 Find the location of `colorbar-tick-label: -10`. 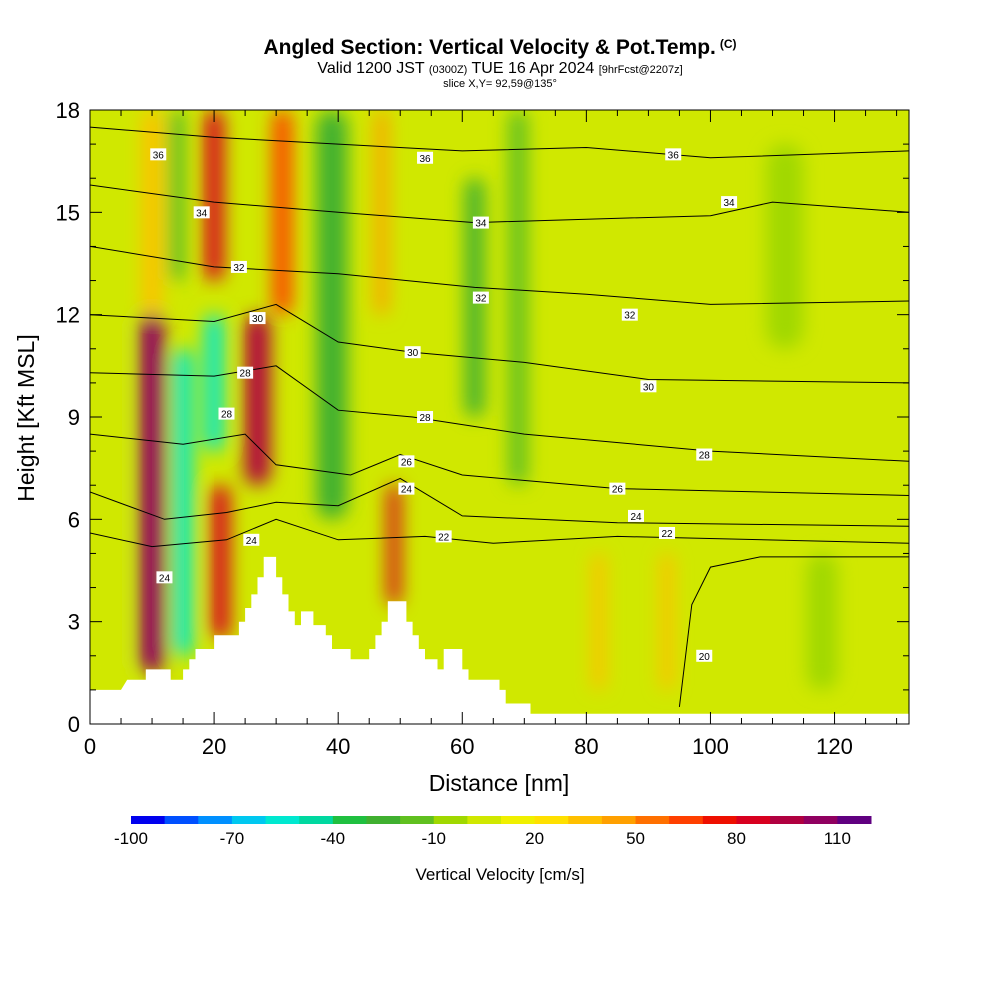

colorbar-tick-label: -10 is located at coordinates (433, 838).